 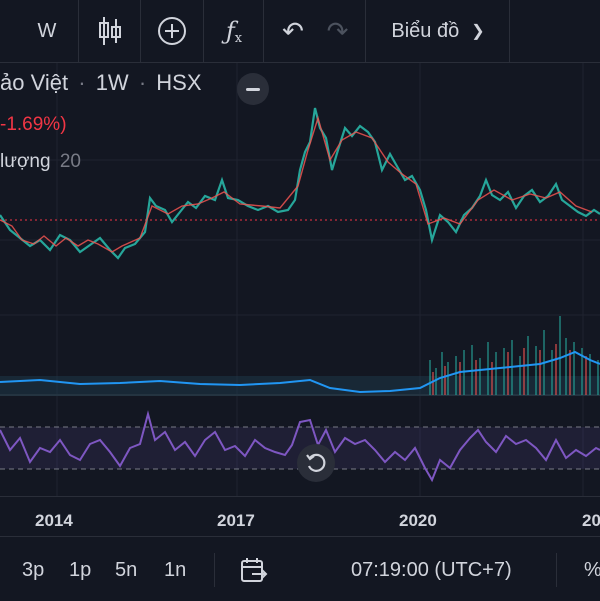 I want to click on goto-date-icon, so click(x=254, y=573).